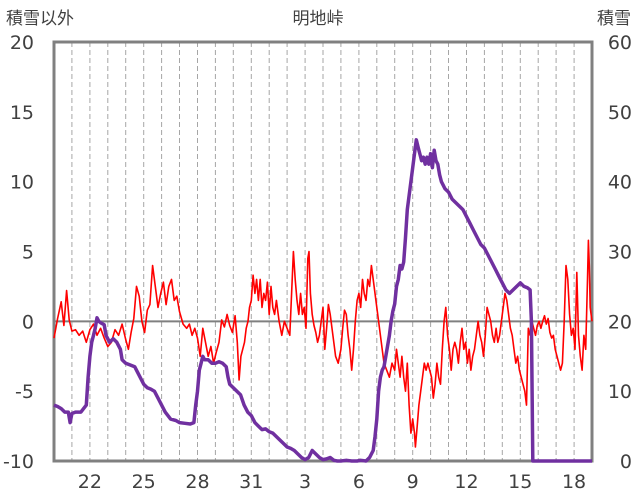  Describe the element at coordinates (620, 322) in the screenshot. I see `right-tick-label: 20` at that location.